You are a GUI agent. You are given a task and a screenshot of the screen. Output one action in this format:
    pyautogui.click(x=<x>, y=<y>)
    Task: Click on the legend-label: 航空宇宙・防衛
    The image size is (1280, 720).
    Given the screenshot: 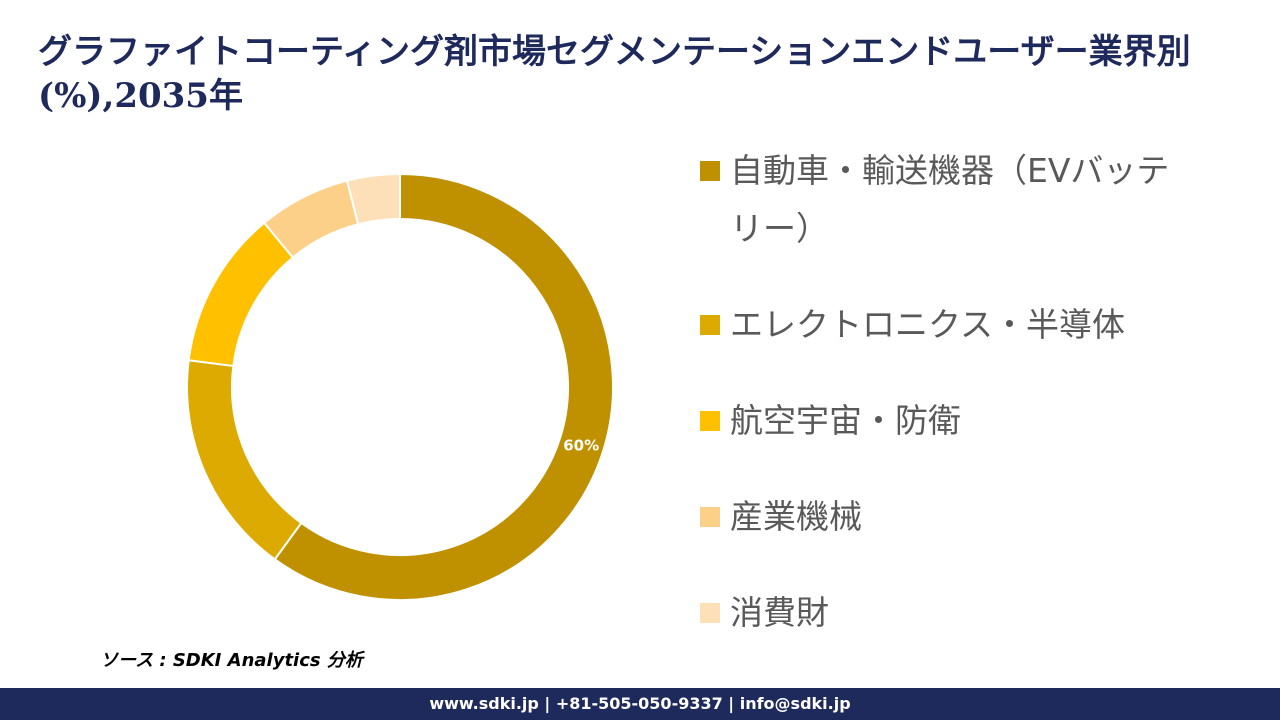 What is the action you would take?
    pyautogui.click(x=845, y=420)
    